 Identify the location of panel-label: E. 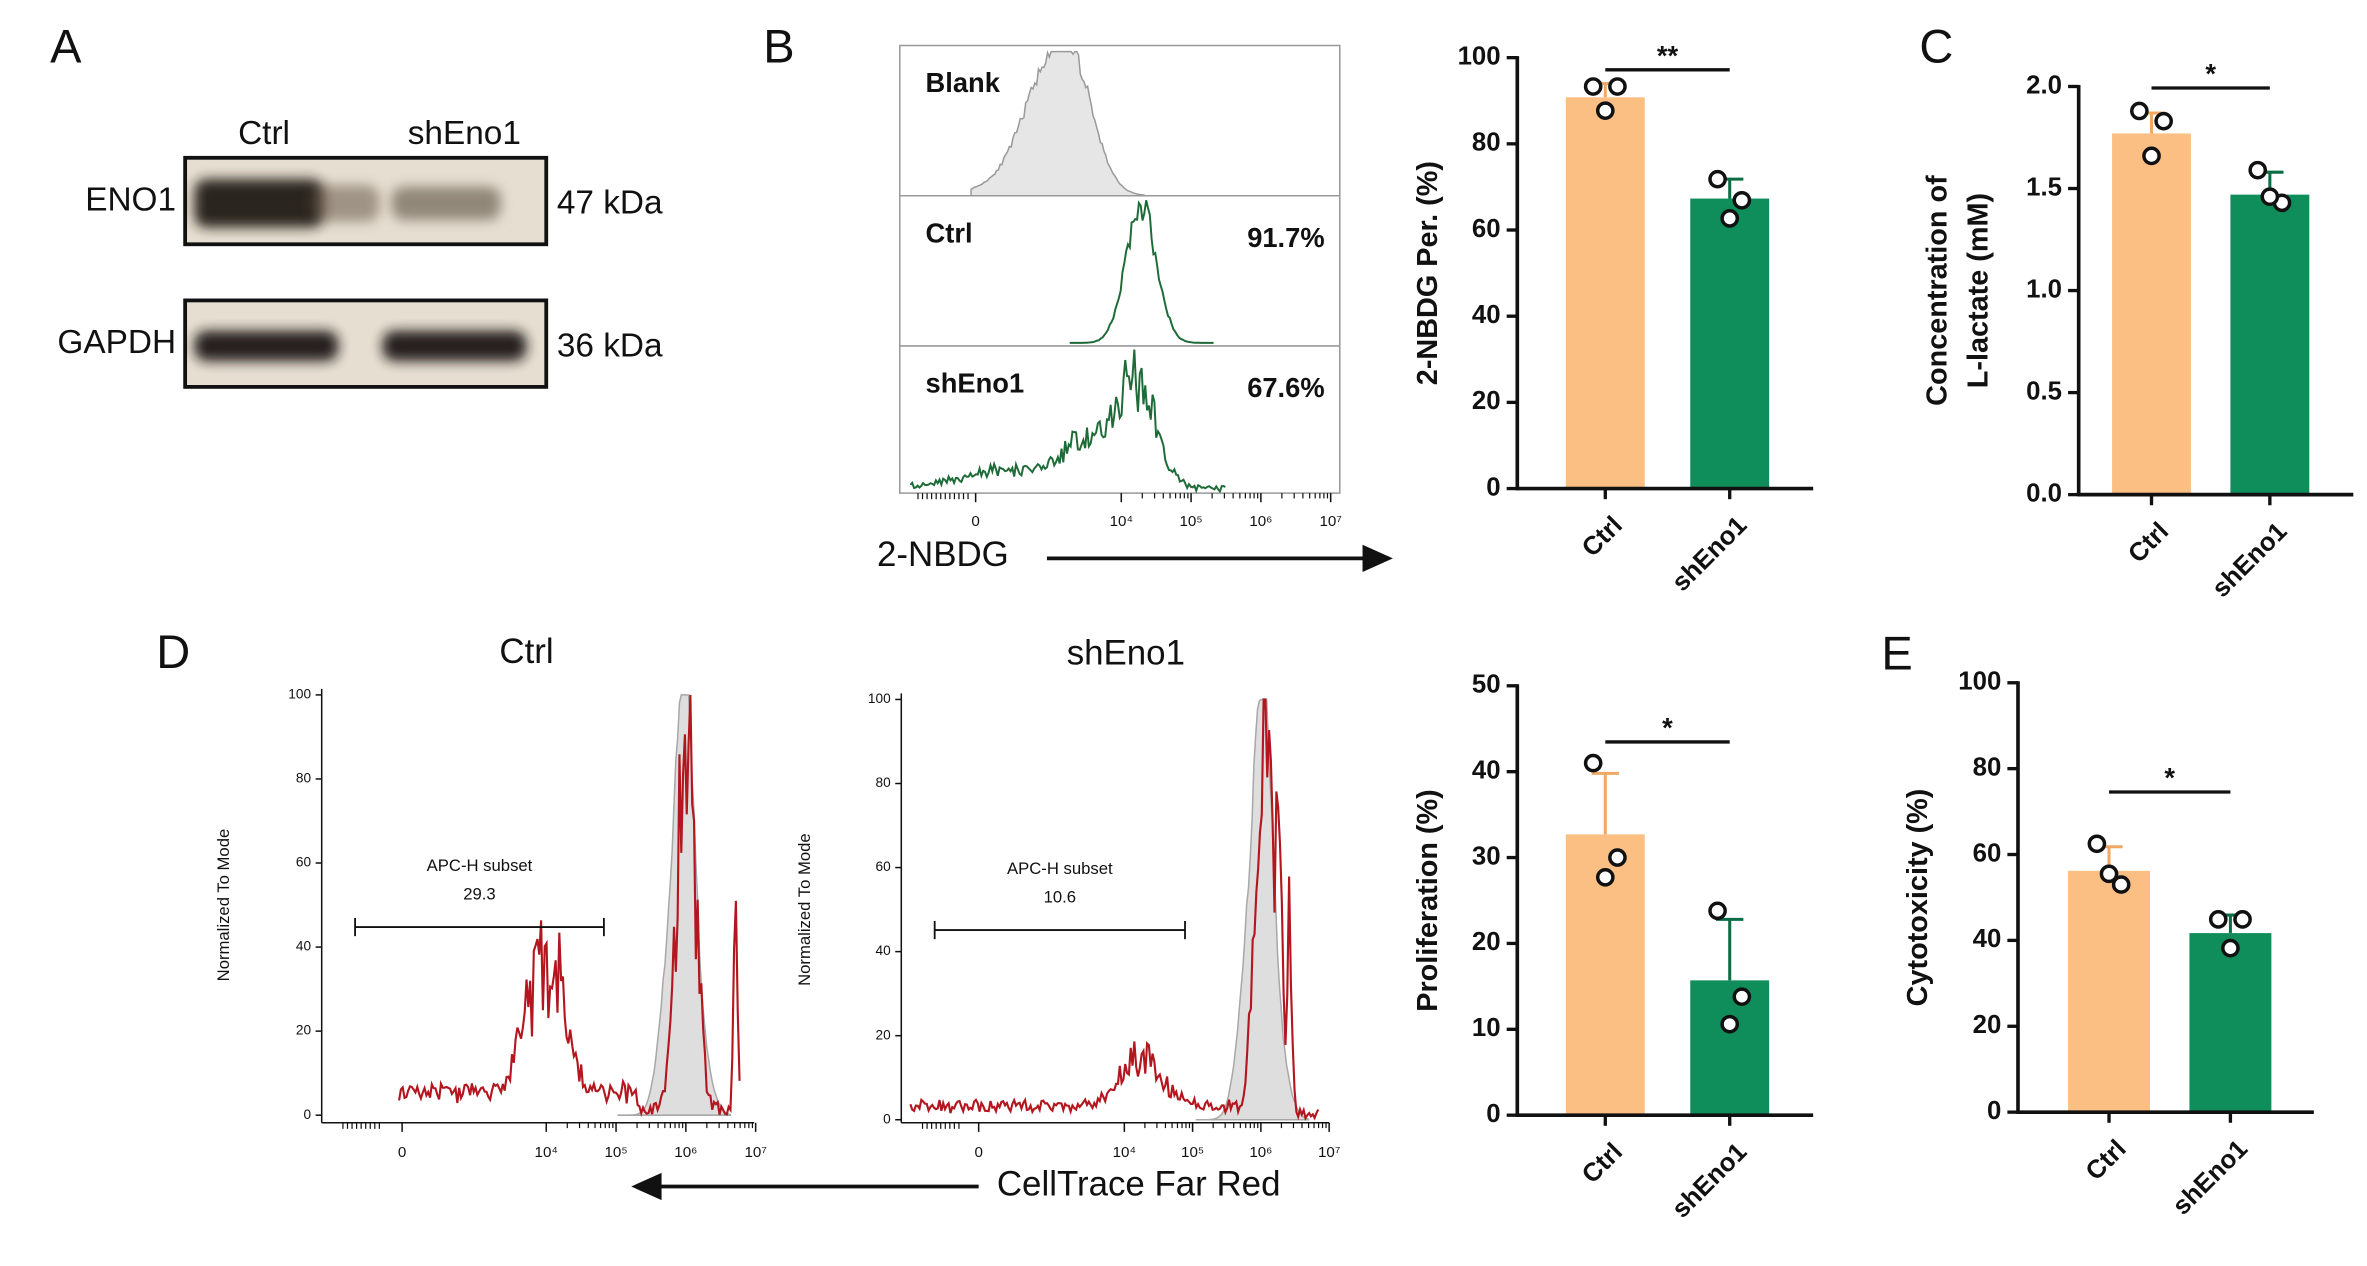
(1896, 652).